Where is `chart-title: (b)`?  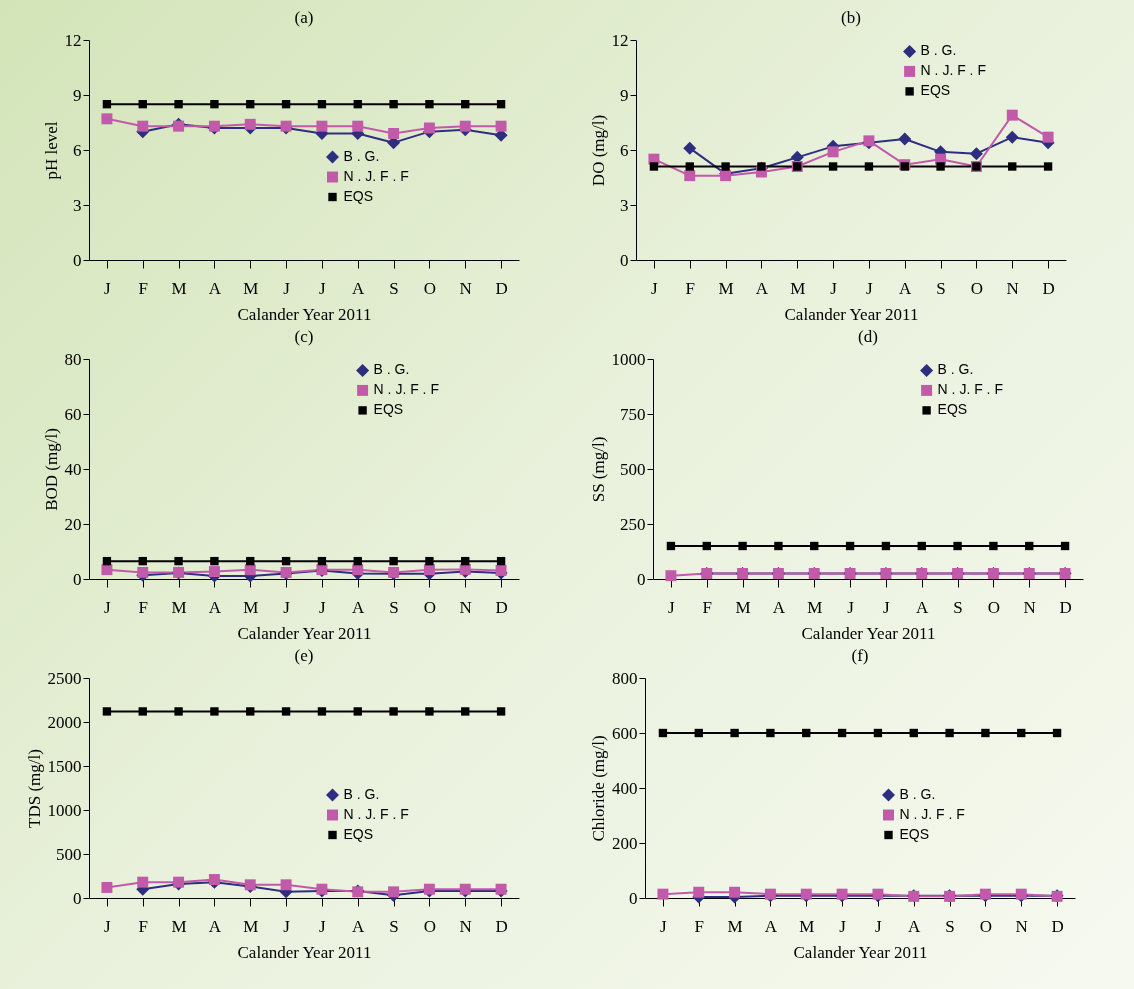 chart-title: (b) is located at coordinates (851, 17).